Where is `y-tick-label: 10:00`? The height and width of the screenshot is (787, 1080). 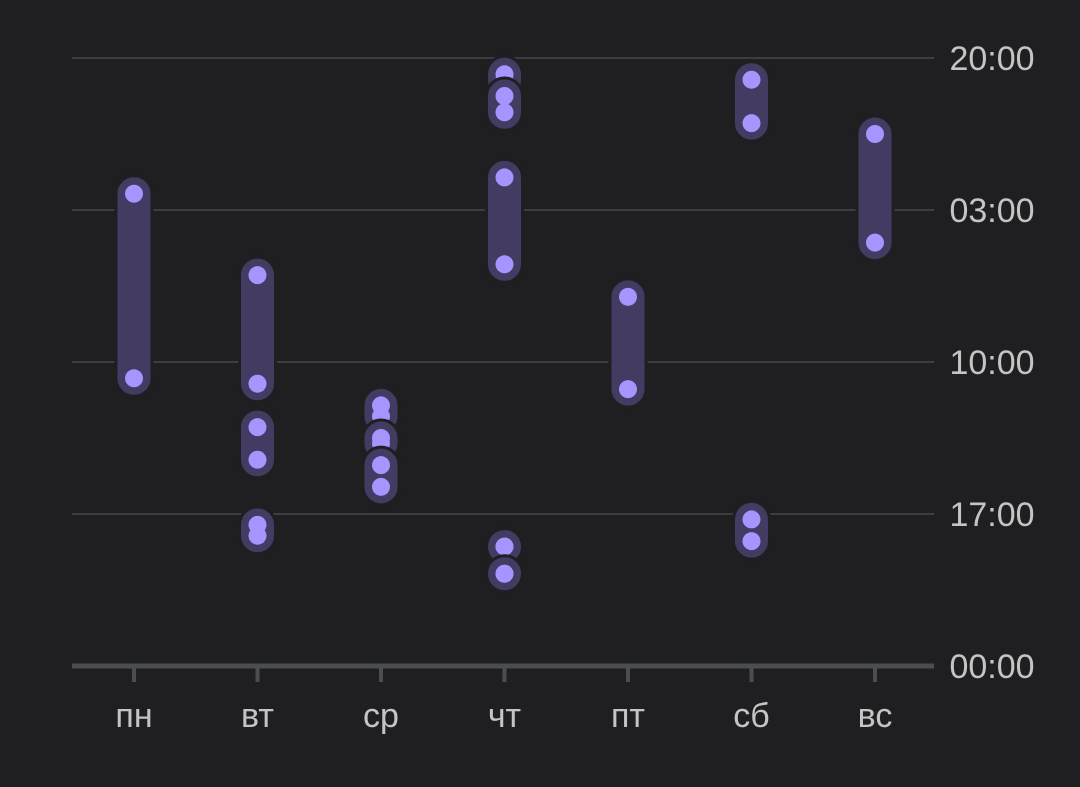
y-tick-label: 10:00 is located at coordinates (991, 363).